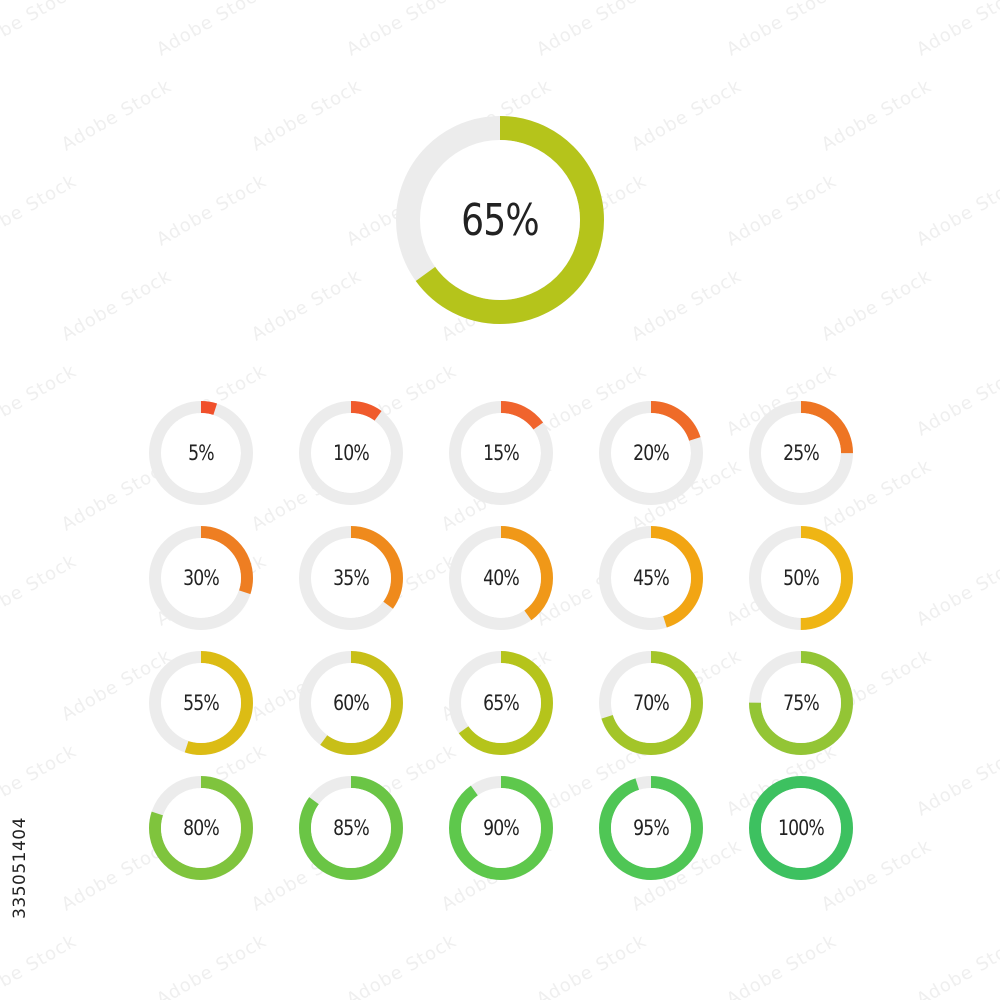  I want to click on gauge-percent-label: 10%, so click(351, 453).